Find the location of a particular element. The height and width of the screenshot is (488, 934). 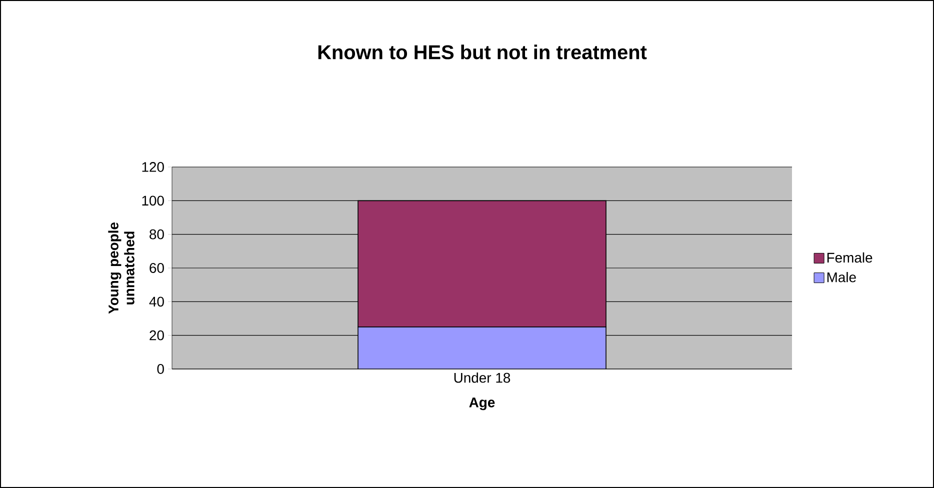

x-tick-label: Under 18 is located at coordinates (482, 377).